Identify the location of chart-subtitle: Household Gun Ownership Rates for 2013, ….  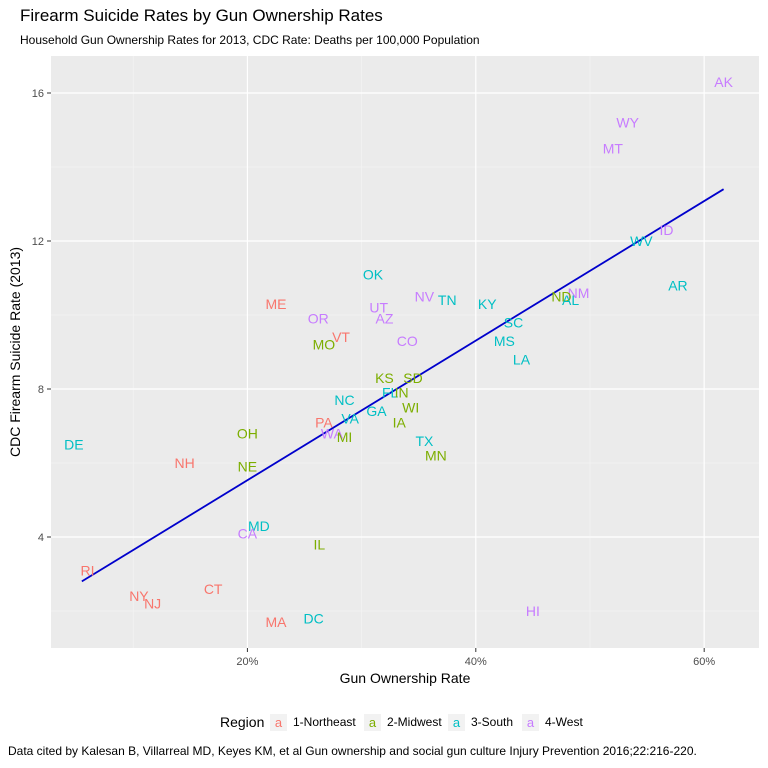
(250, 40).